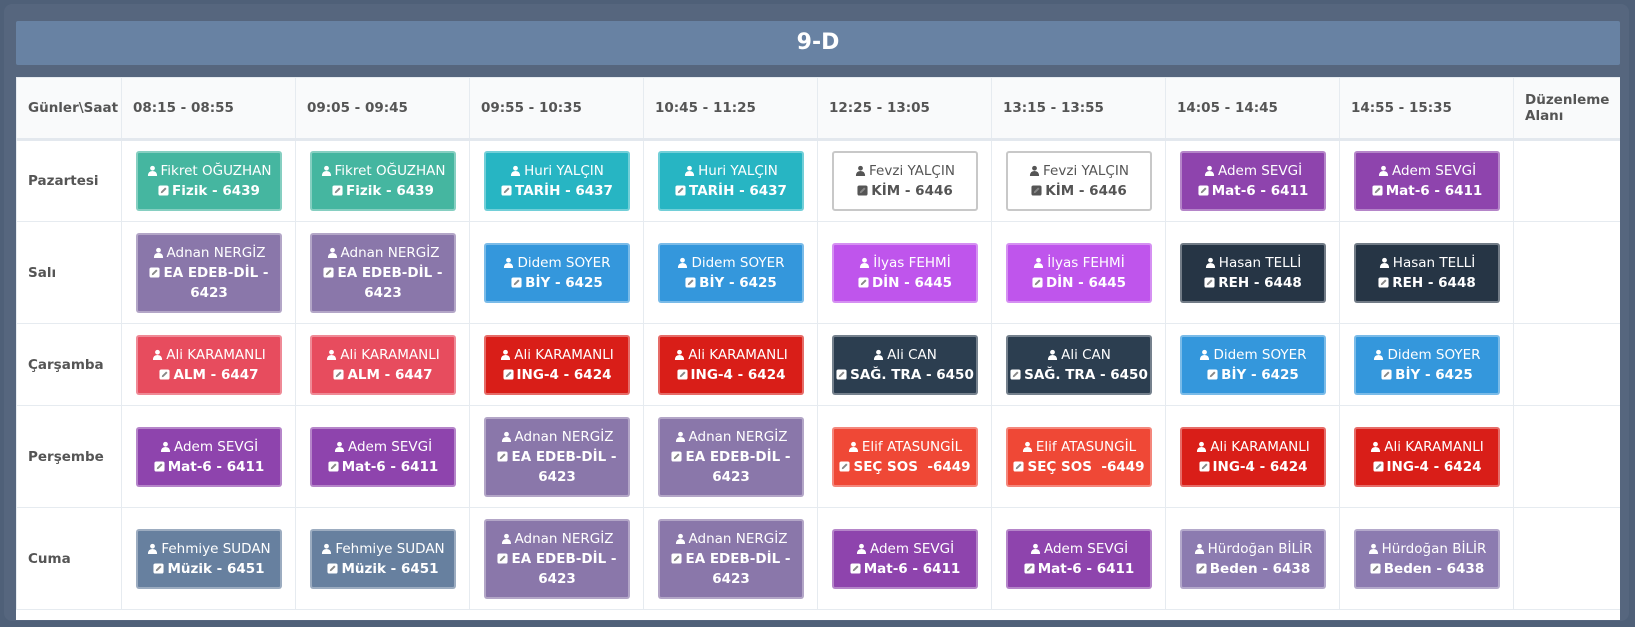 This screenshot has width=1635, height=627. I want to click on lesson-box: Didem SOYER BİY - 6425, so click(1253, 364).